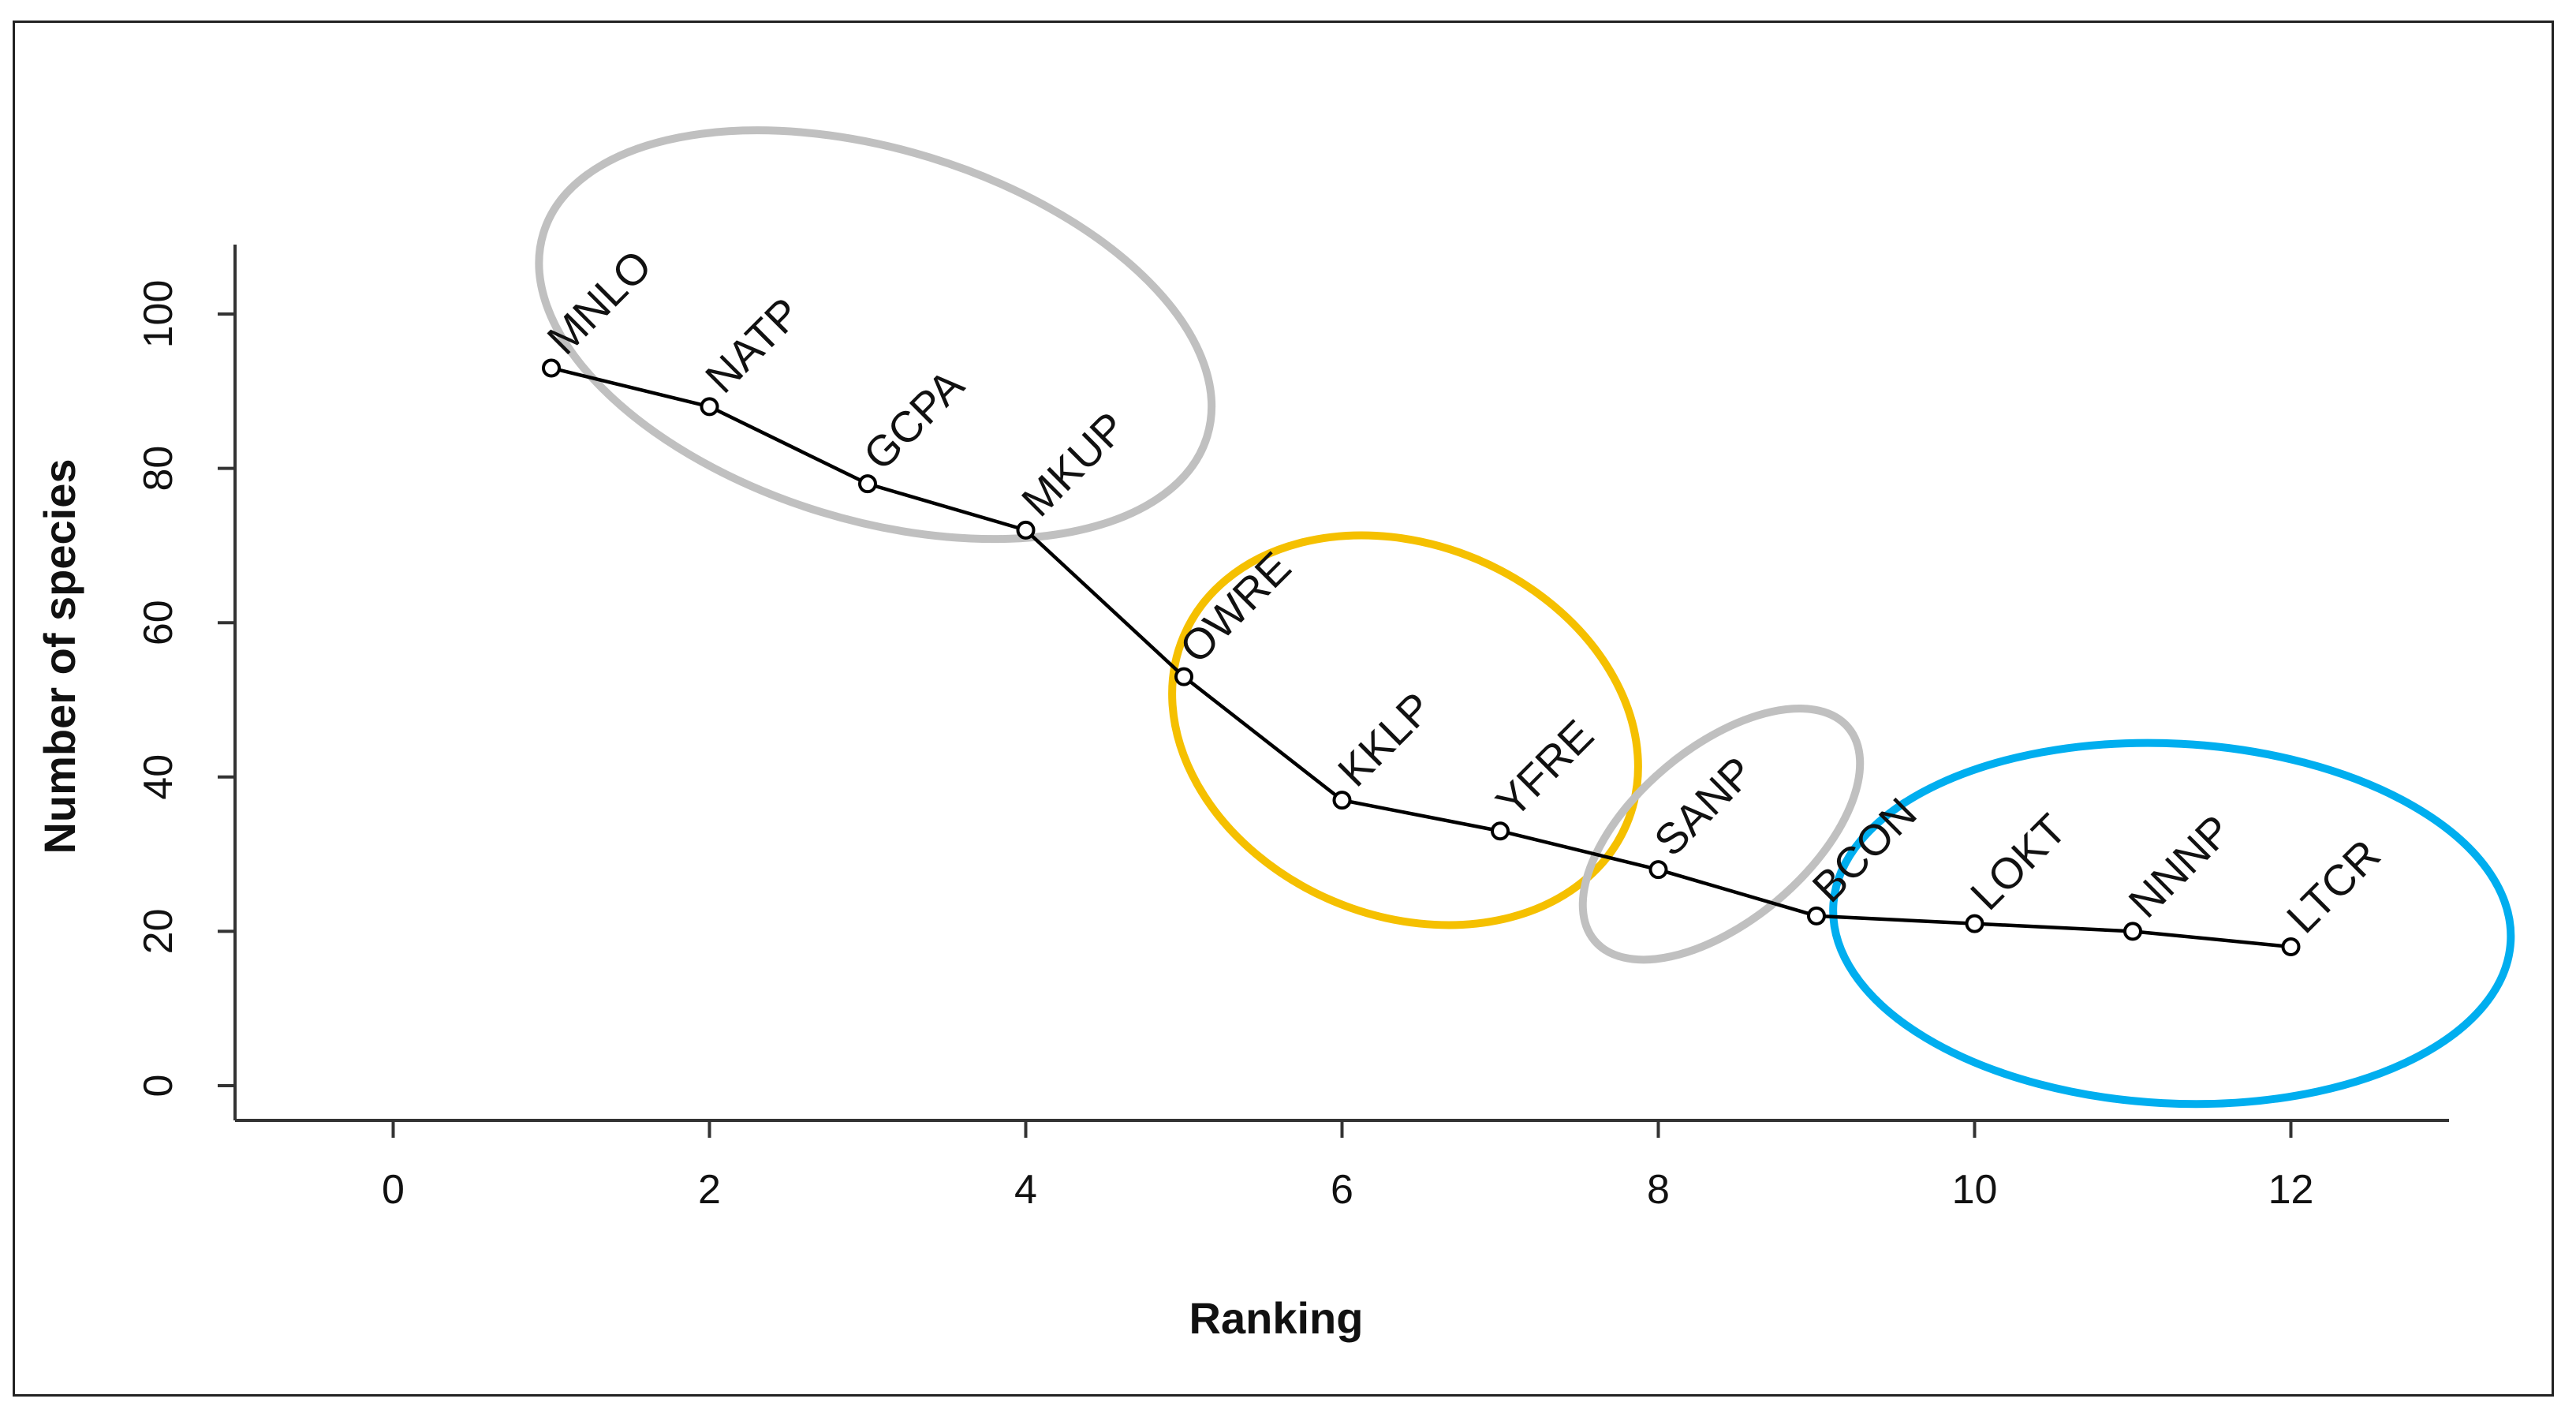  Describe the element at coordinates (2018, 862) in the screenshot. I see `point-label: LOKT` at that location.